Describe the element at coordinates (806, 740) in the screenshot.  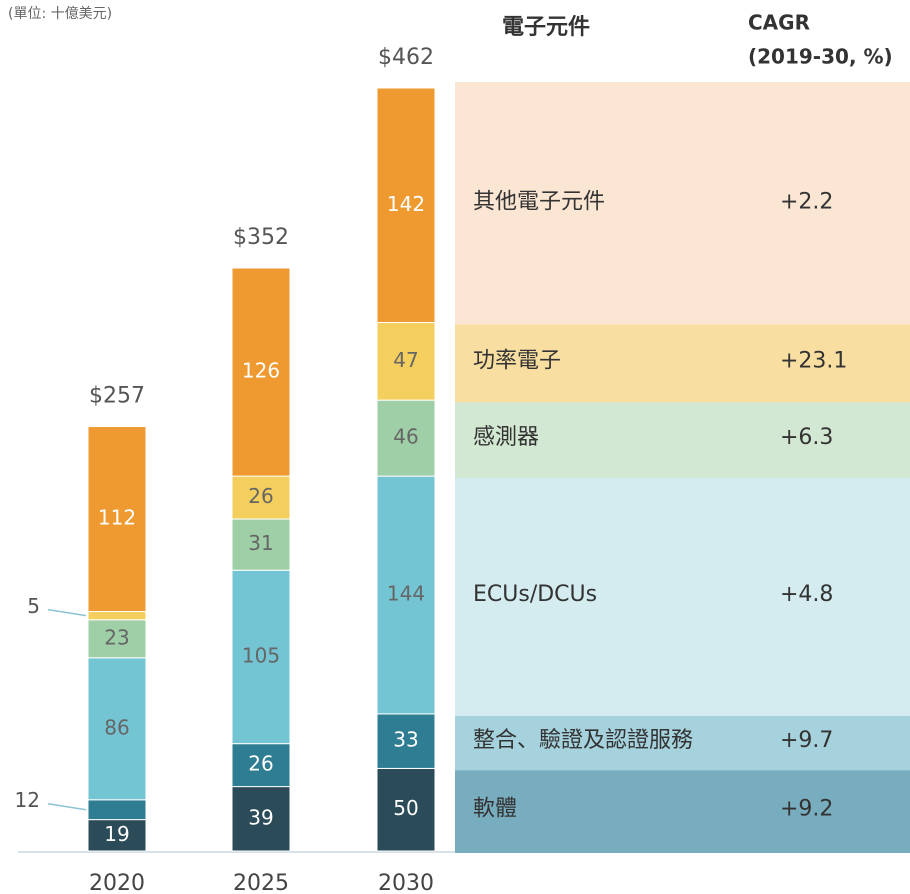
I see `cagr-label: +9.7` at that location.